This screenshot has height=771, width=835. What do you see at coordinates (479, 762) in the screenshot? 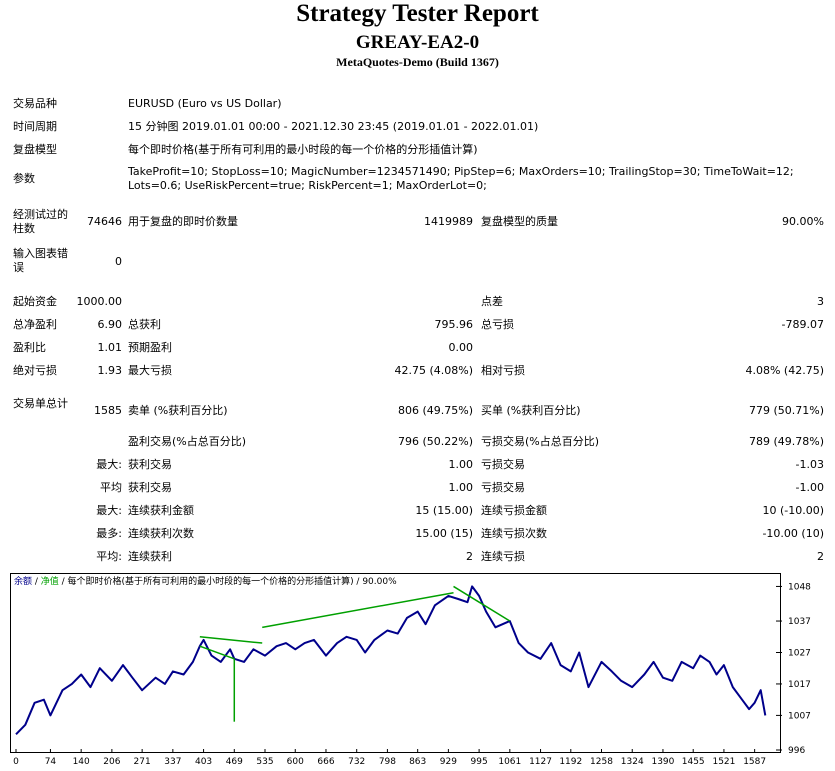
I see `x-tick-label: 995` at bounding box center [479, 762].